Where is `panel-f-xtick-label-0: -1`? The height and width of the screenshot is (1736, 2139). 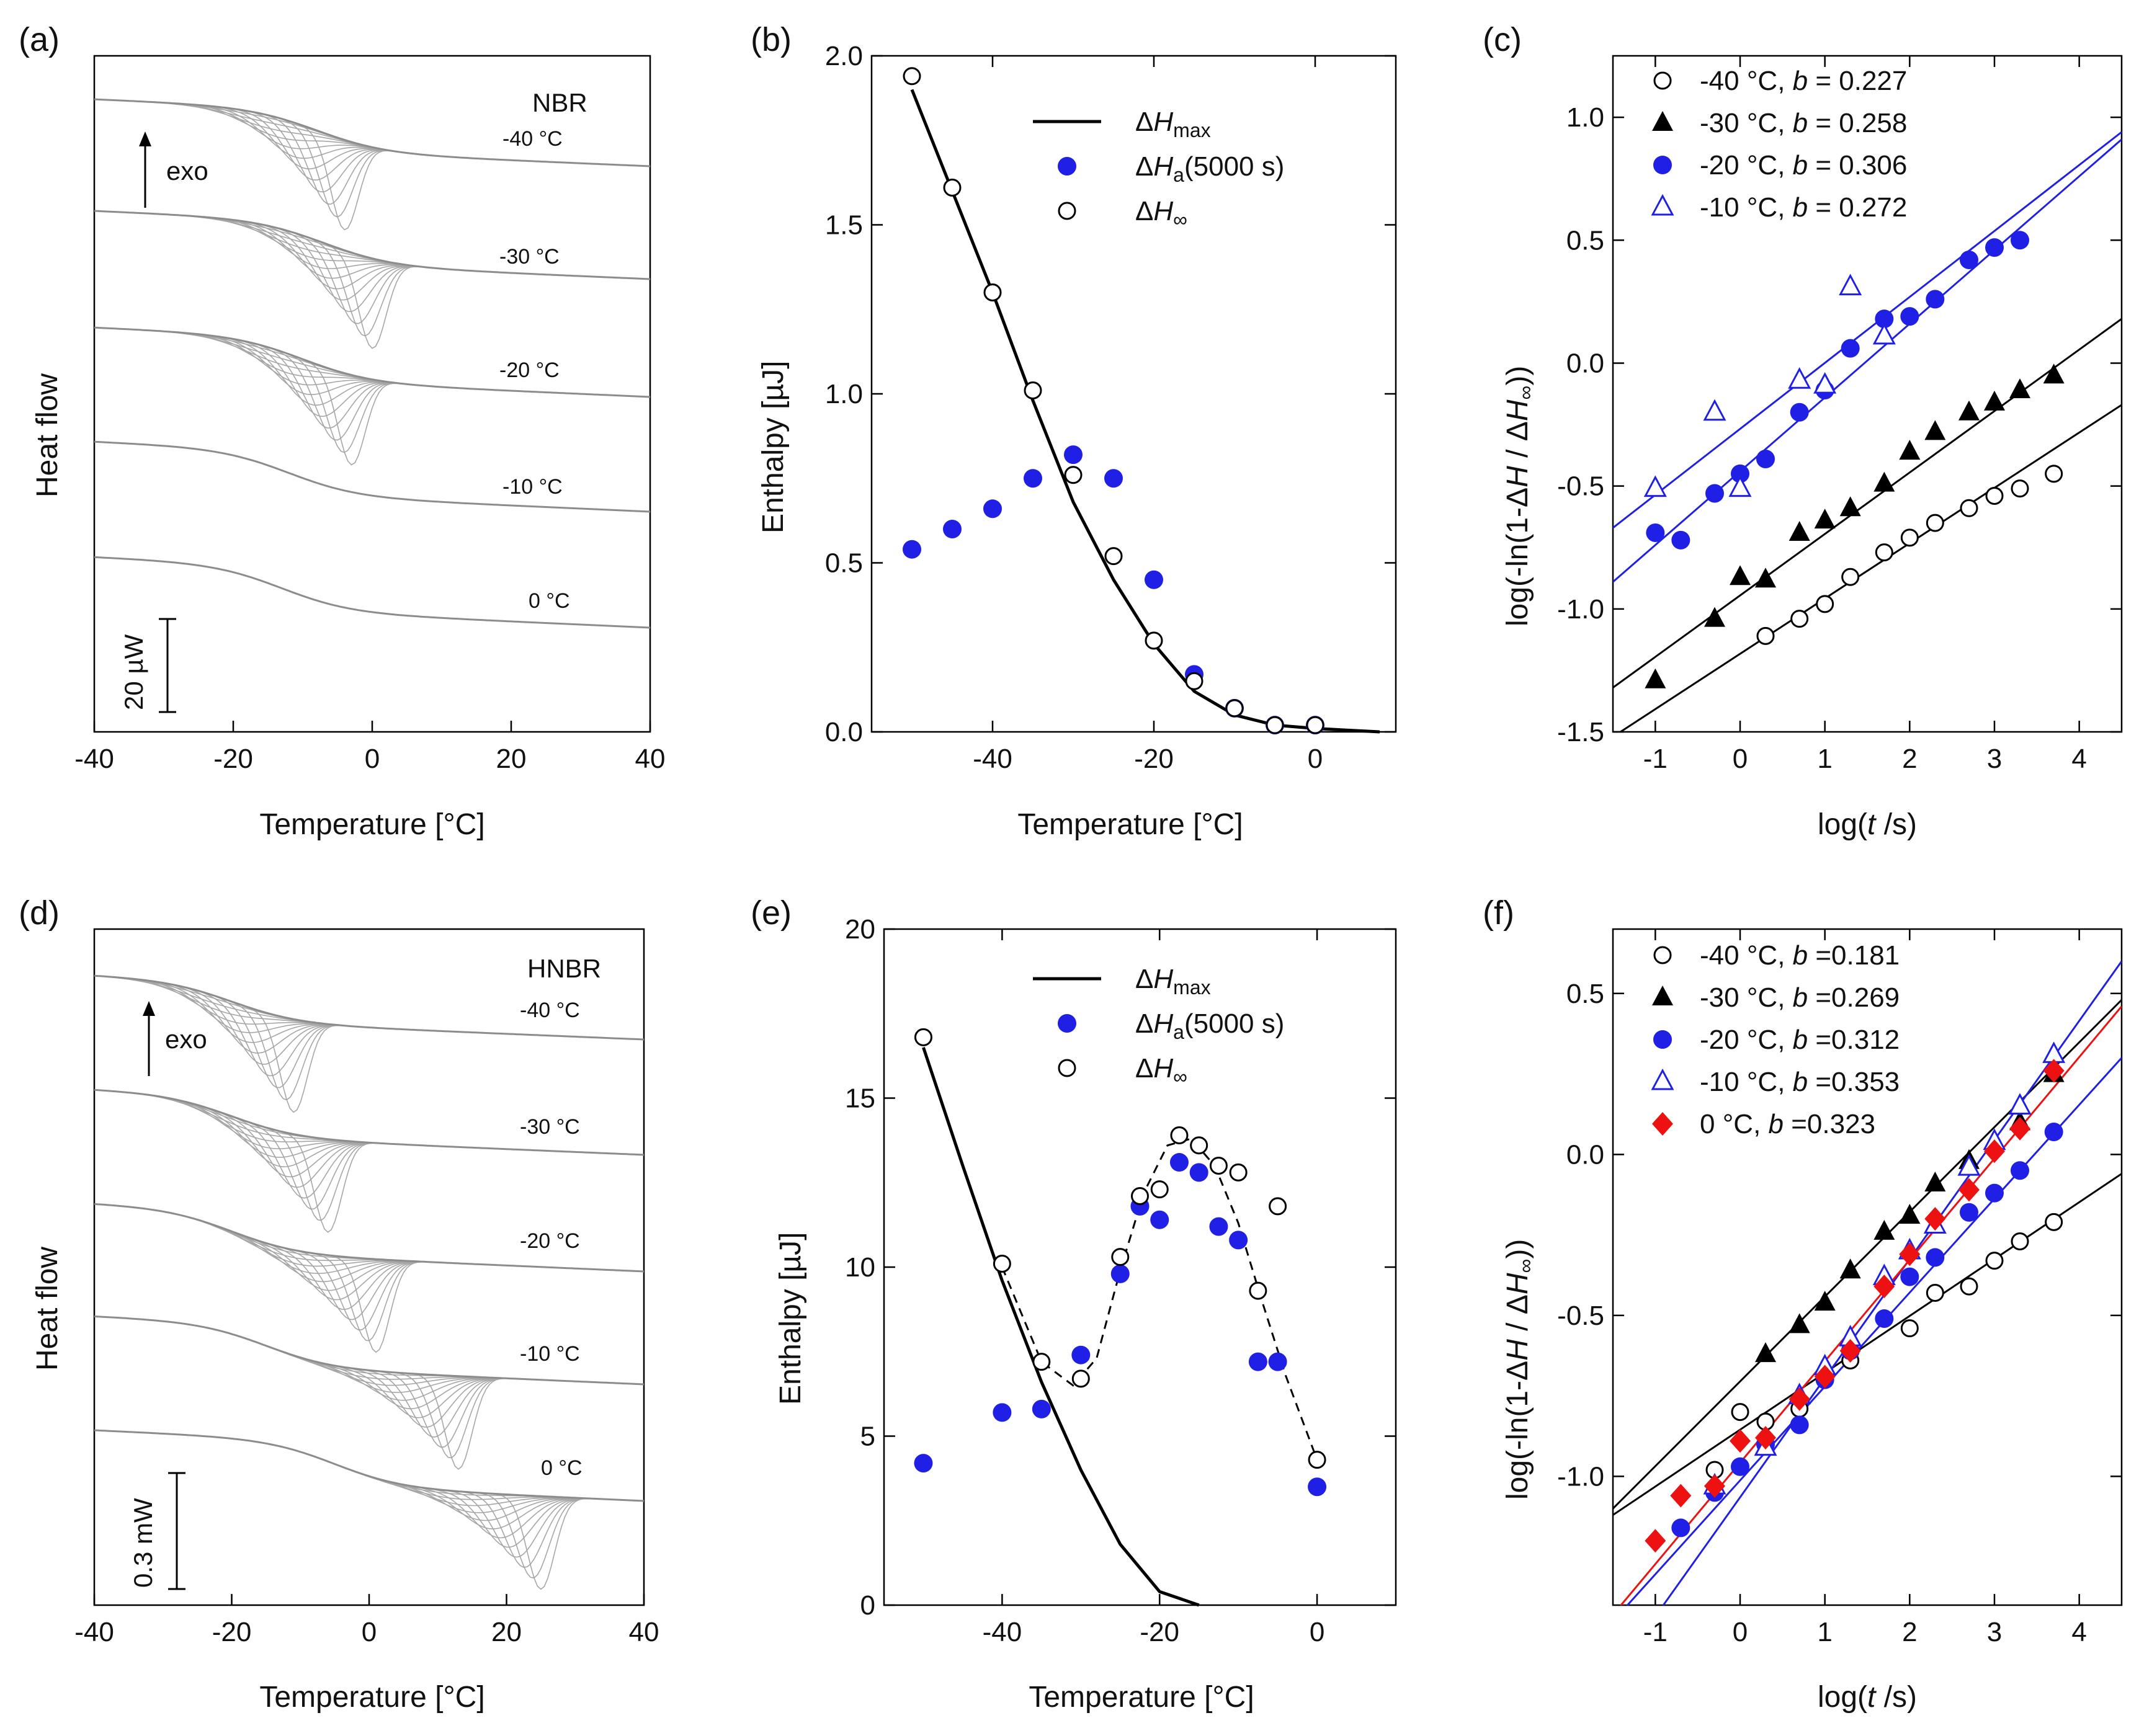
panel-f-xtick-label-0: -1 is located at coordinates (1656, 1632).